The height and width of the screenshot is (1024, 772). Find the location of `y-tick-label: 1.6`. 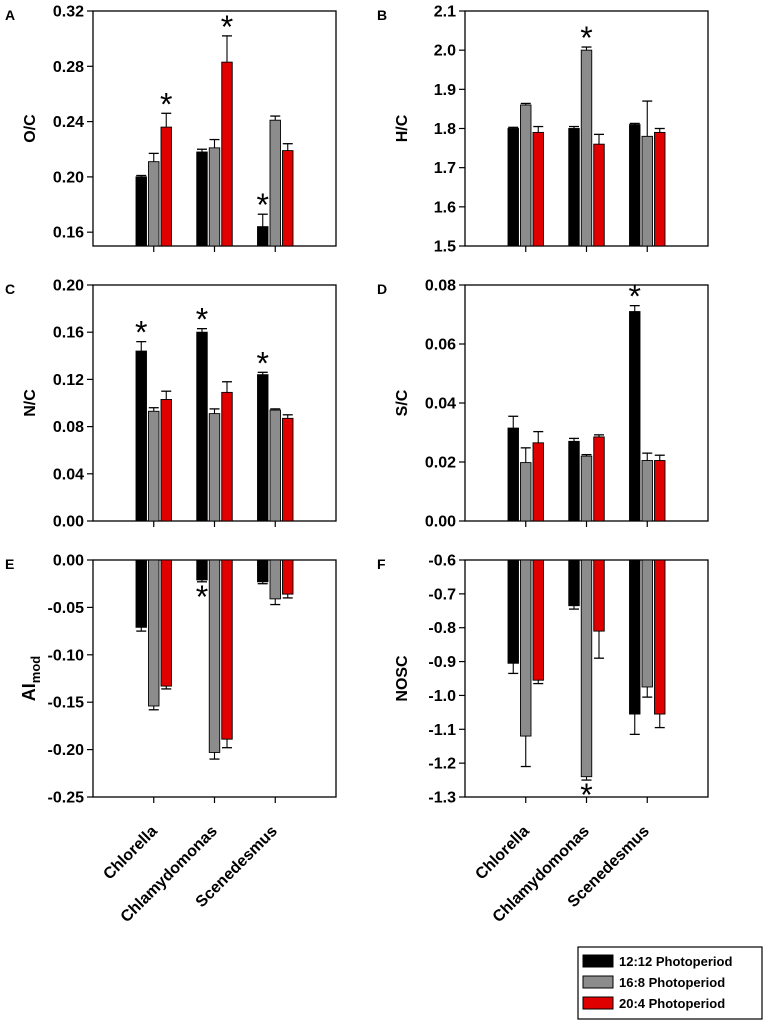

y-tick-label: 1.6 is located at coordinates (445, 207).